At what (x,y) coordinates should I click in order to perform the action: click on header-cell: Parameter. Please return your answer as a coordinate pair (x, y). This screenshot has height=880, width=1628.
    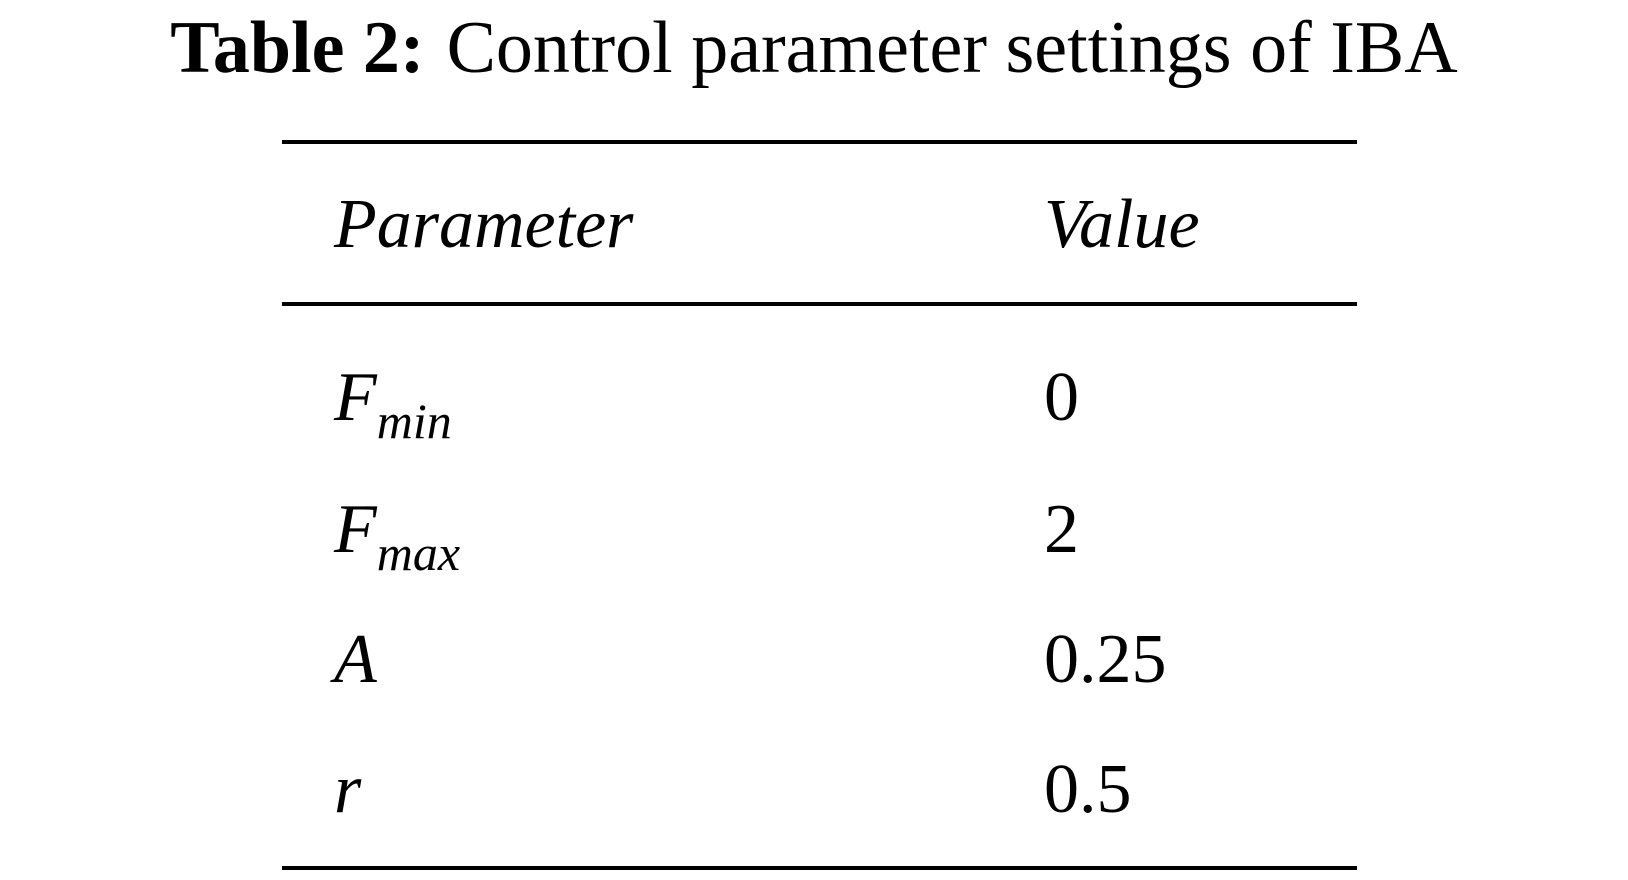
    Looking at the image, I should click on (484, 224).